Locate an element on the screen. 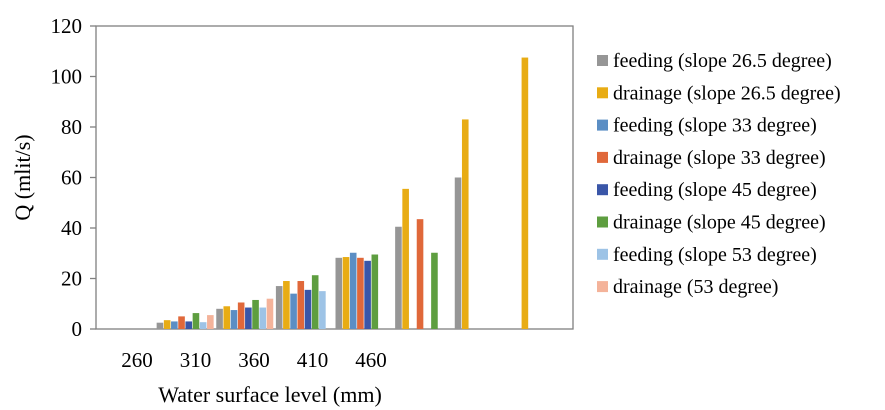 This screenshot has height=410, width=885. y-tick-label: 0 is located at coordinates (77, 329).